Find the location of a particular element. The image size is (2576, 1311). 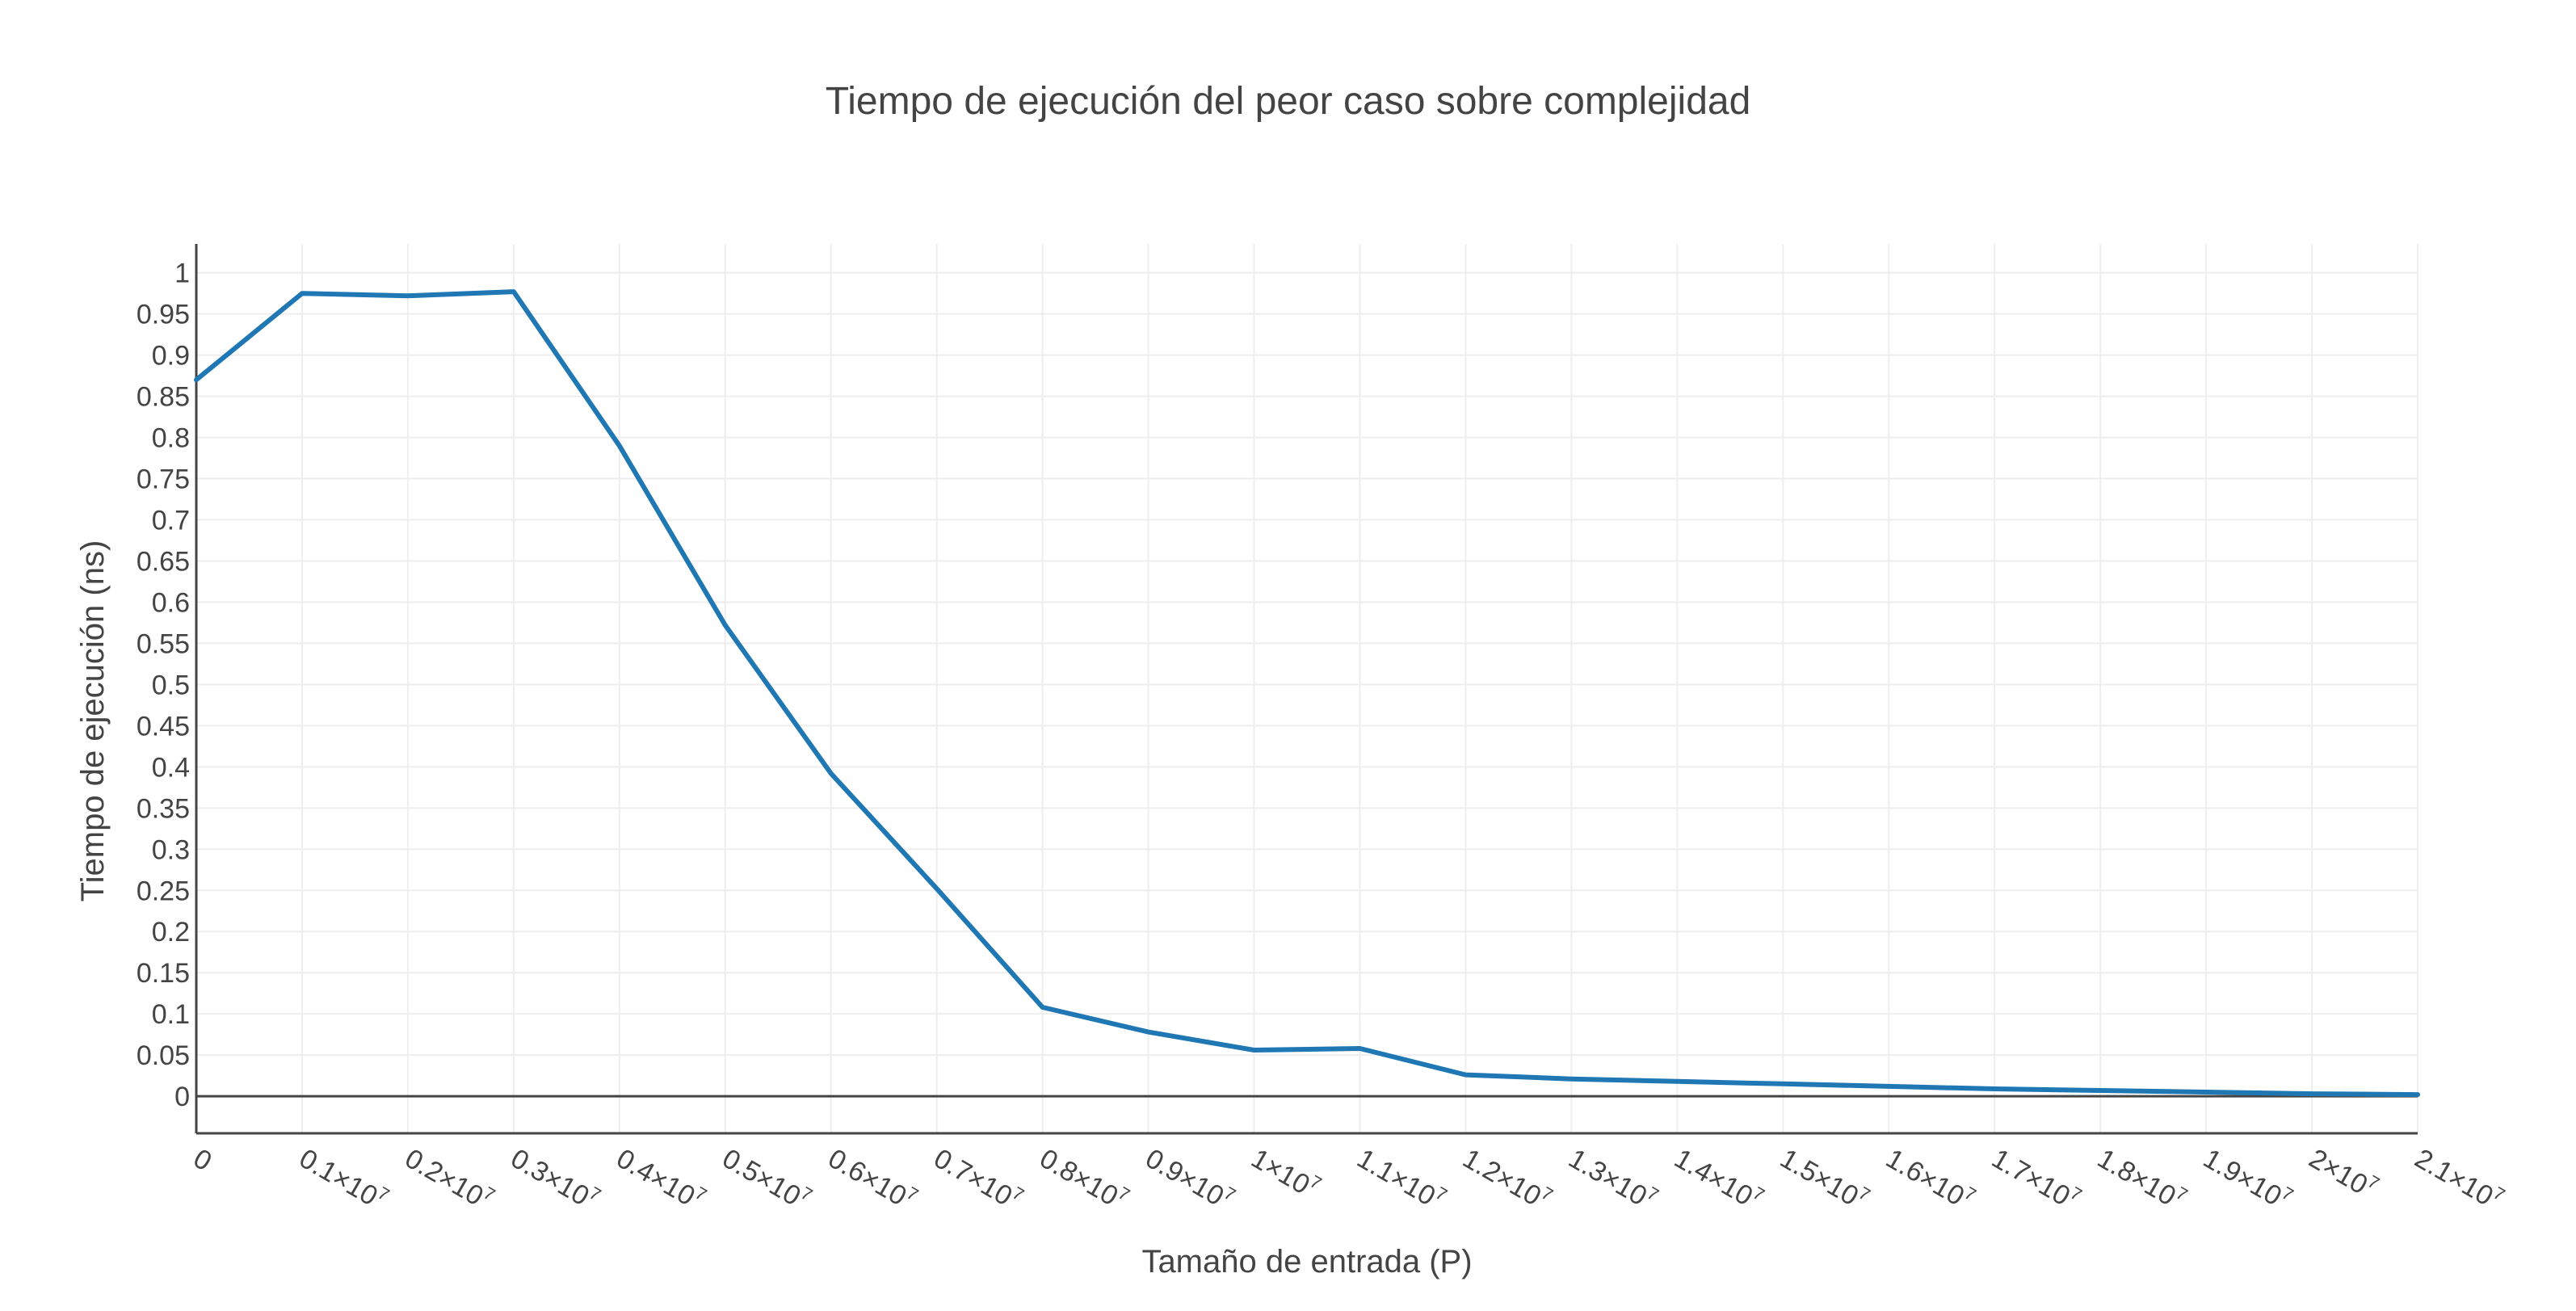

x-tick-mantissa: 2.1×10 is located at coordinates (2454, 1177).